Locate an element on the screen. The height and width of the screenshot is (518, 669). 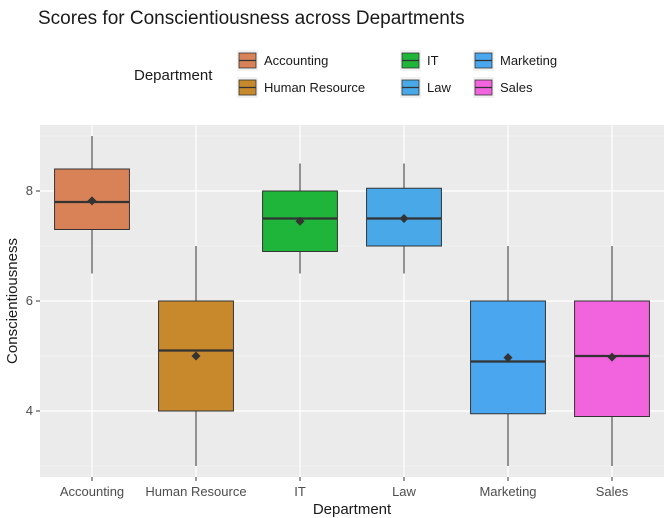
y-tick-label: 8 is located at coordinates (29, 190).